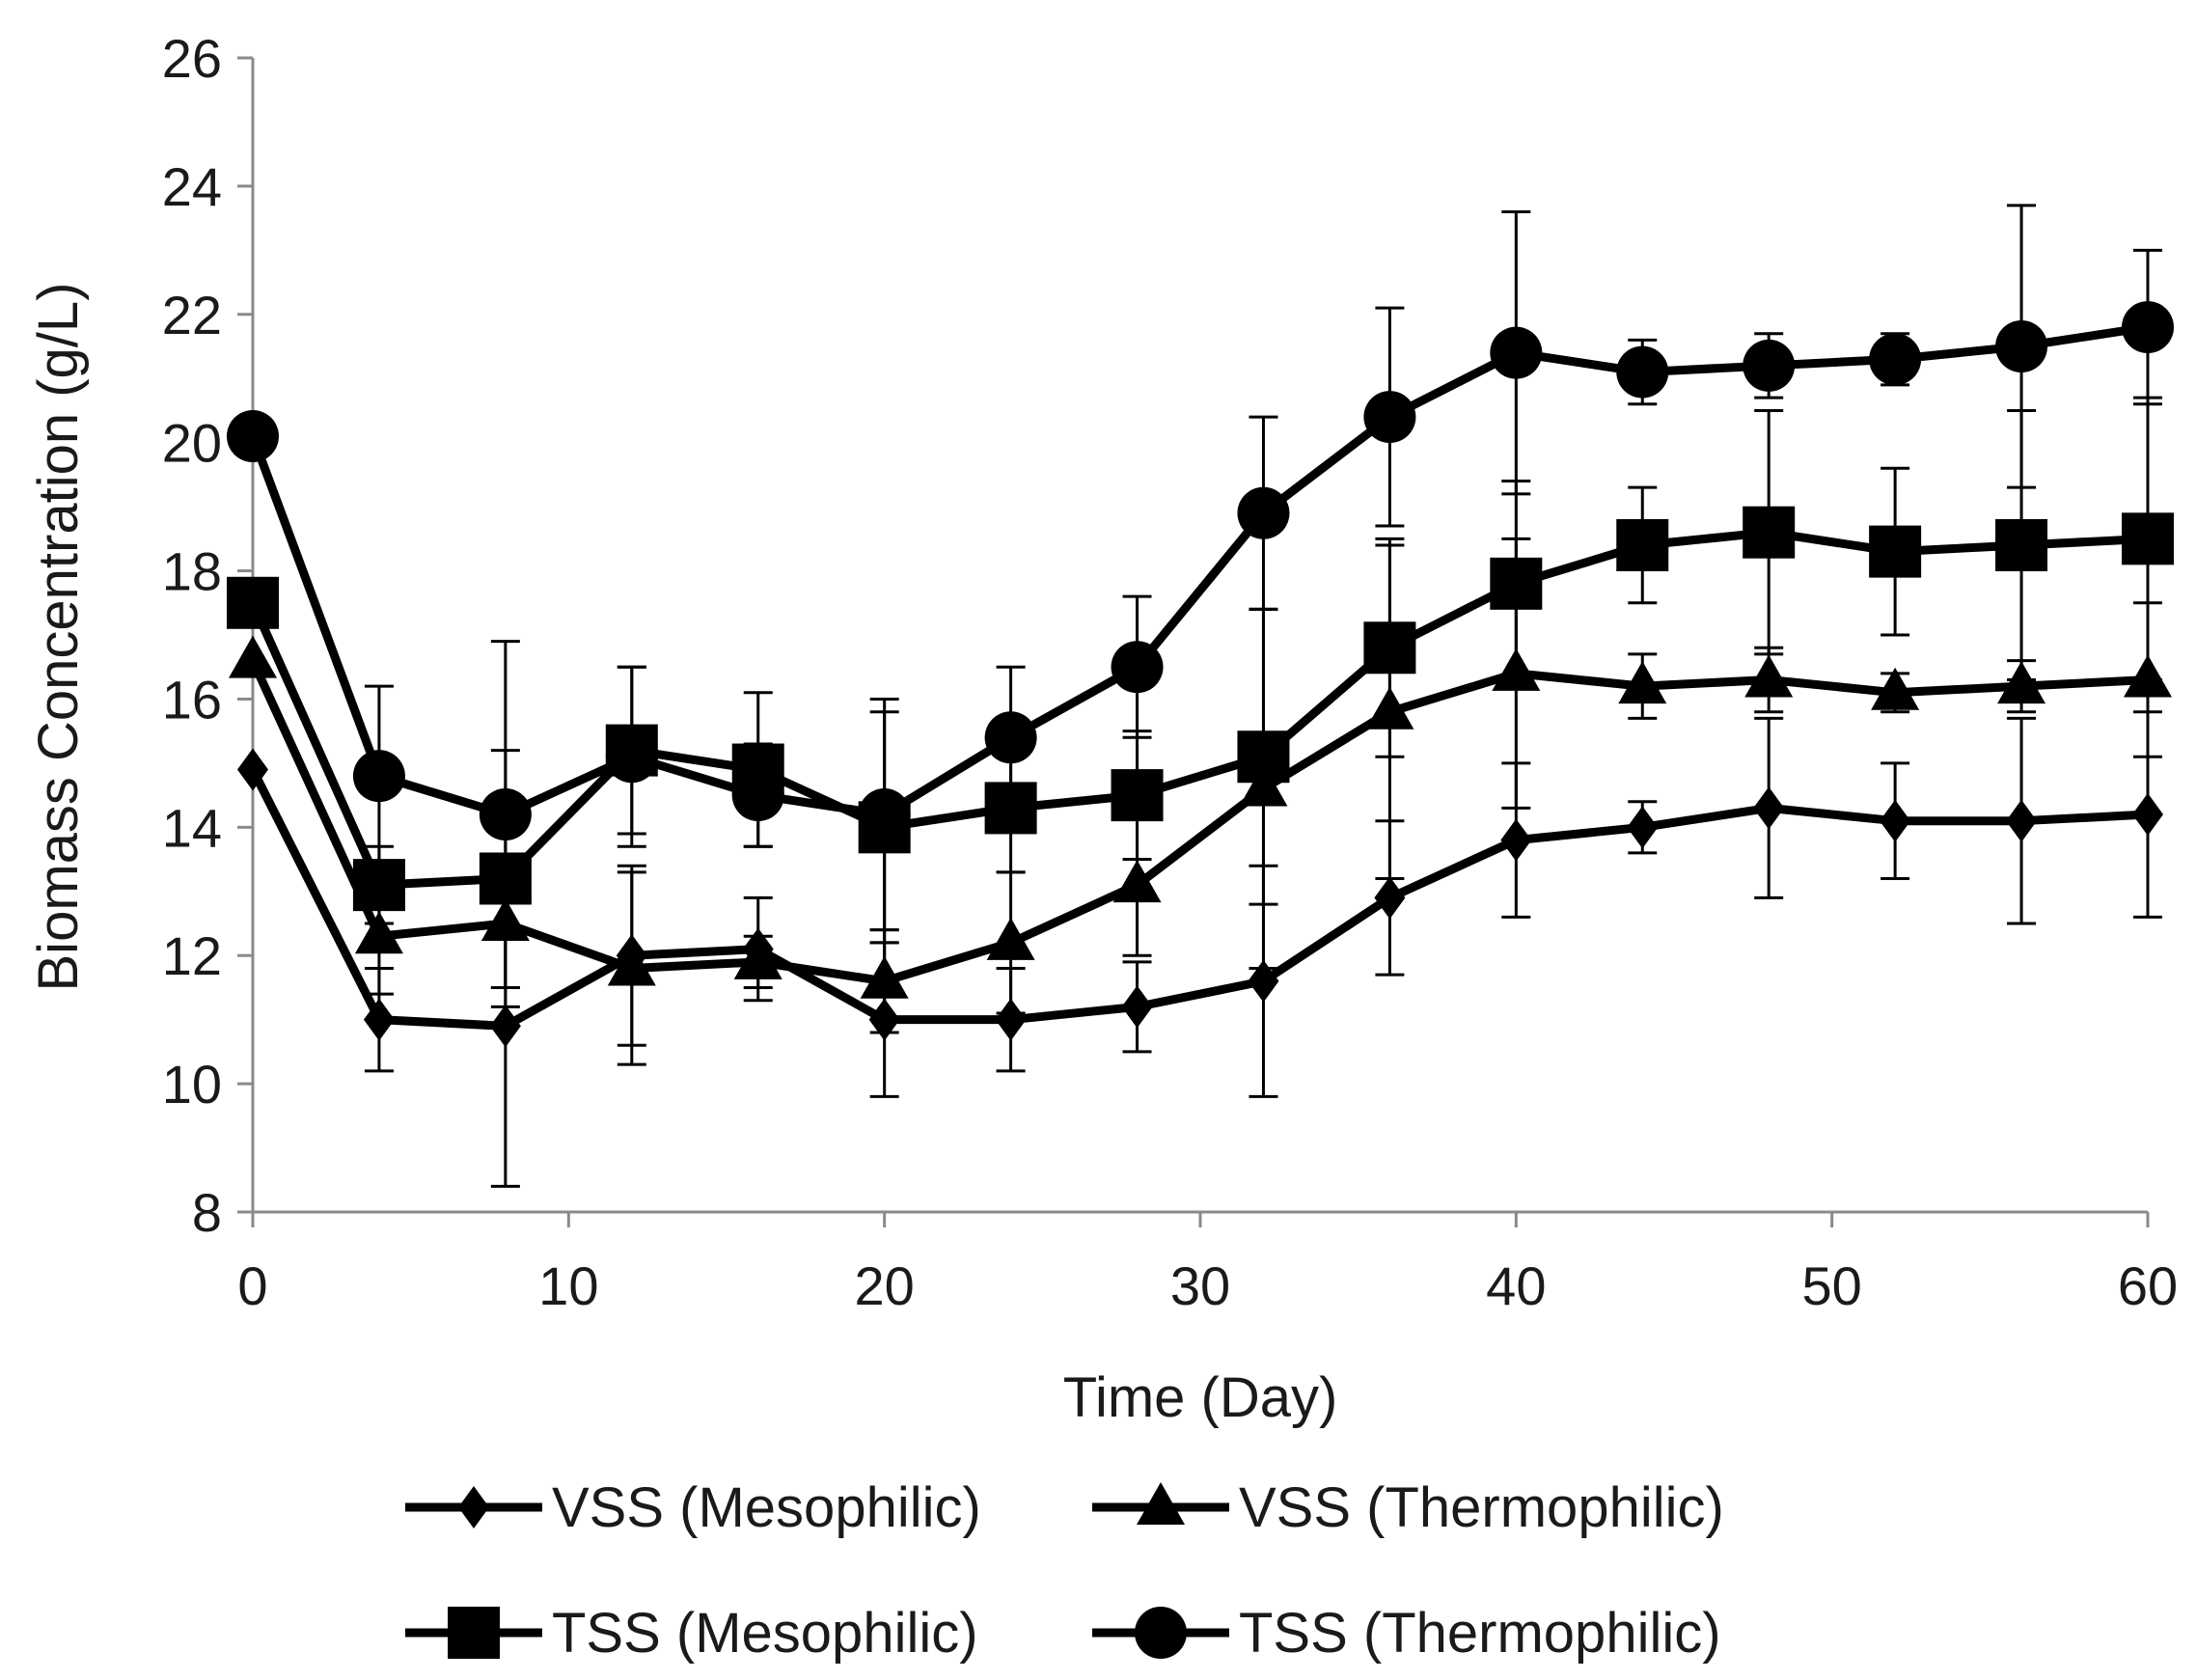 Image resolution: width=2196 pixels, height=1680 pixels. What do you see at coordinates (192, 956) in the screenshot?
I see `y-tick-label: 12` at bounding box center [192, 956].